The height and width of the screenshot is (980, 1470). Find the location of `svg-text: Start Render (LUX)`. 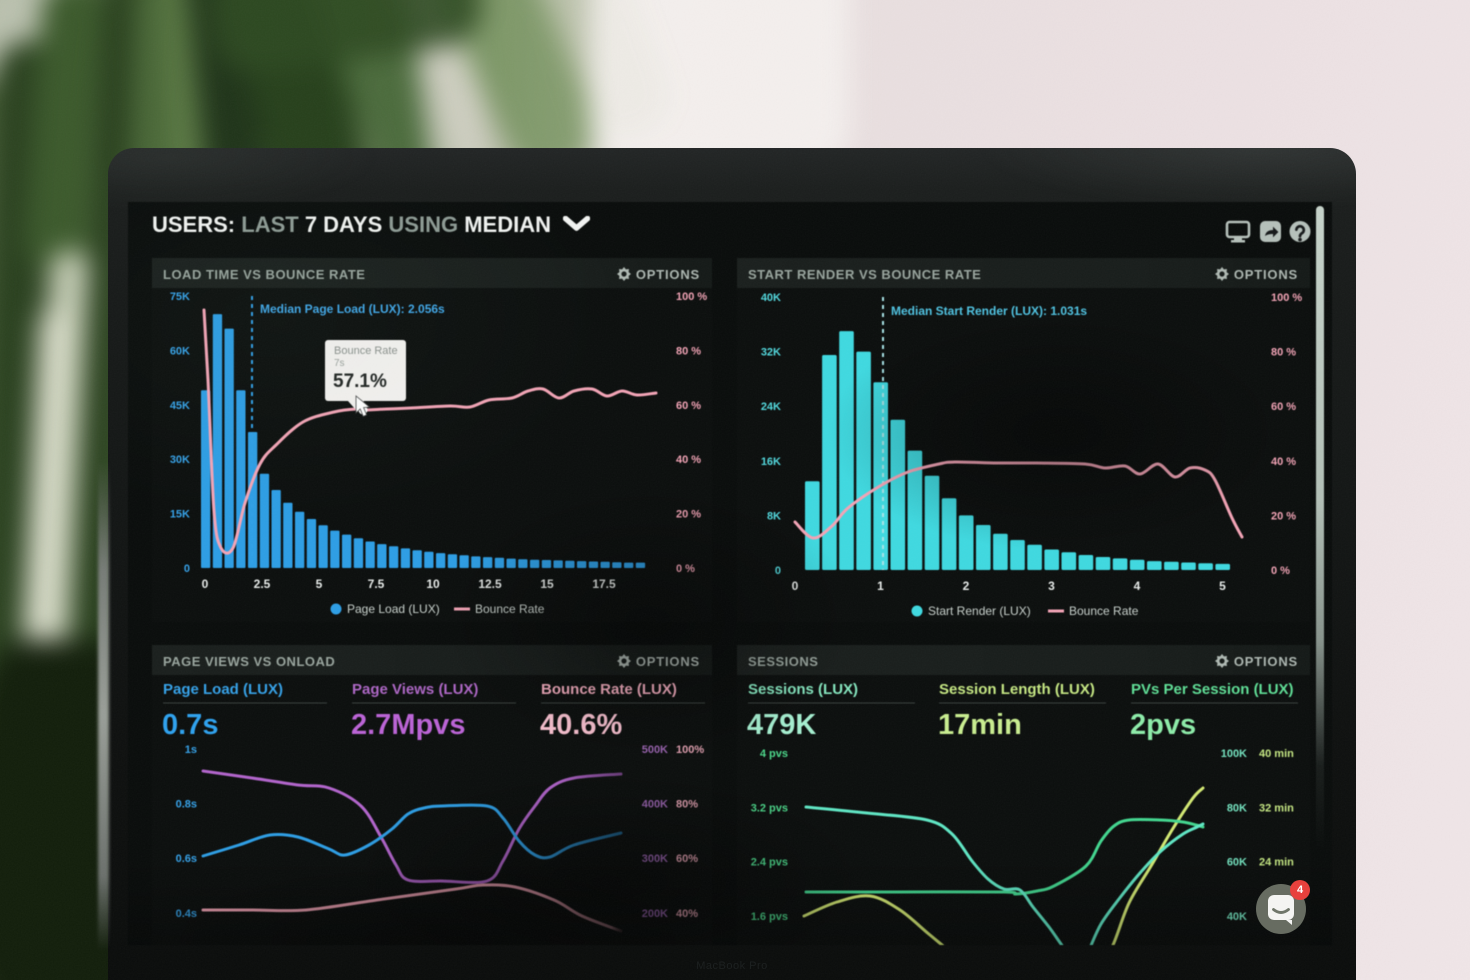

svg-text: Start Render (LUX) is located at coordinates (979, 611).